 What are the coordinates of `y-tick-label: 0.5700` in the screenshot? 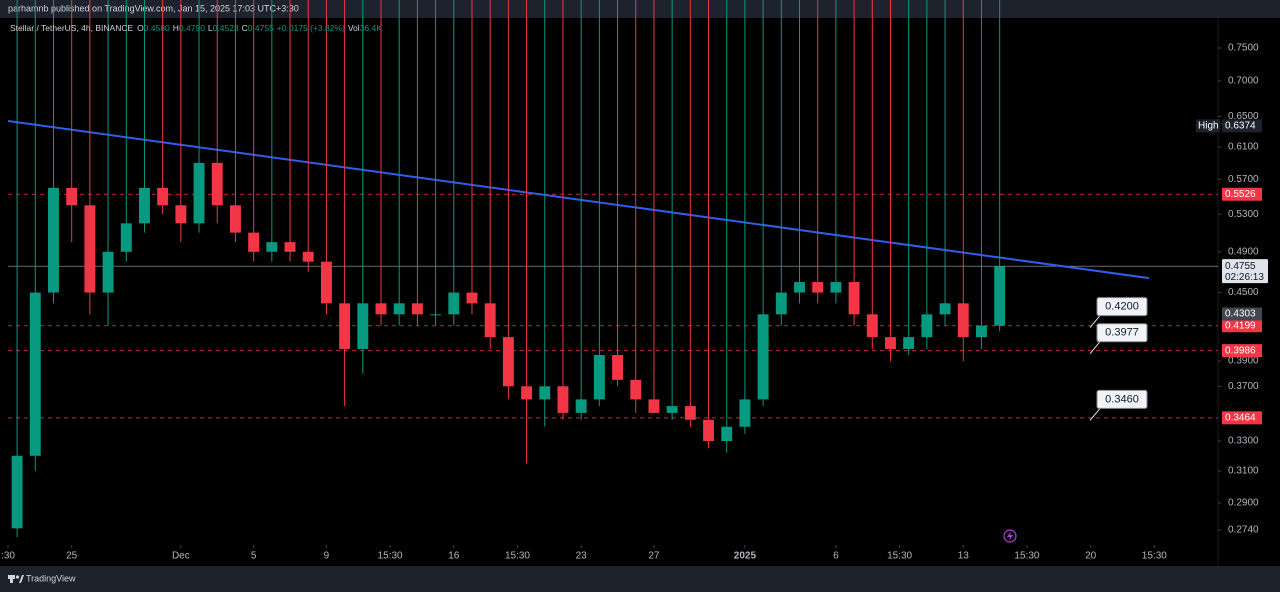 It's located at (1243, 179).